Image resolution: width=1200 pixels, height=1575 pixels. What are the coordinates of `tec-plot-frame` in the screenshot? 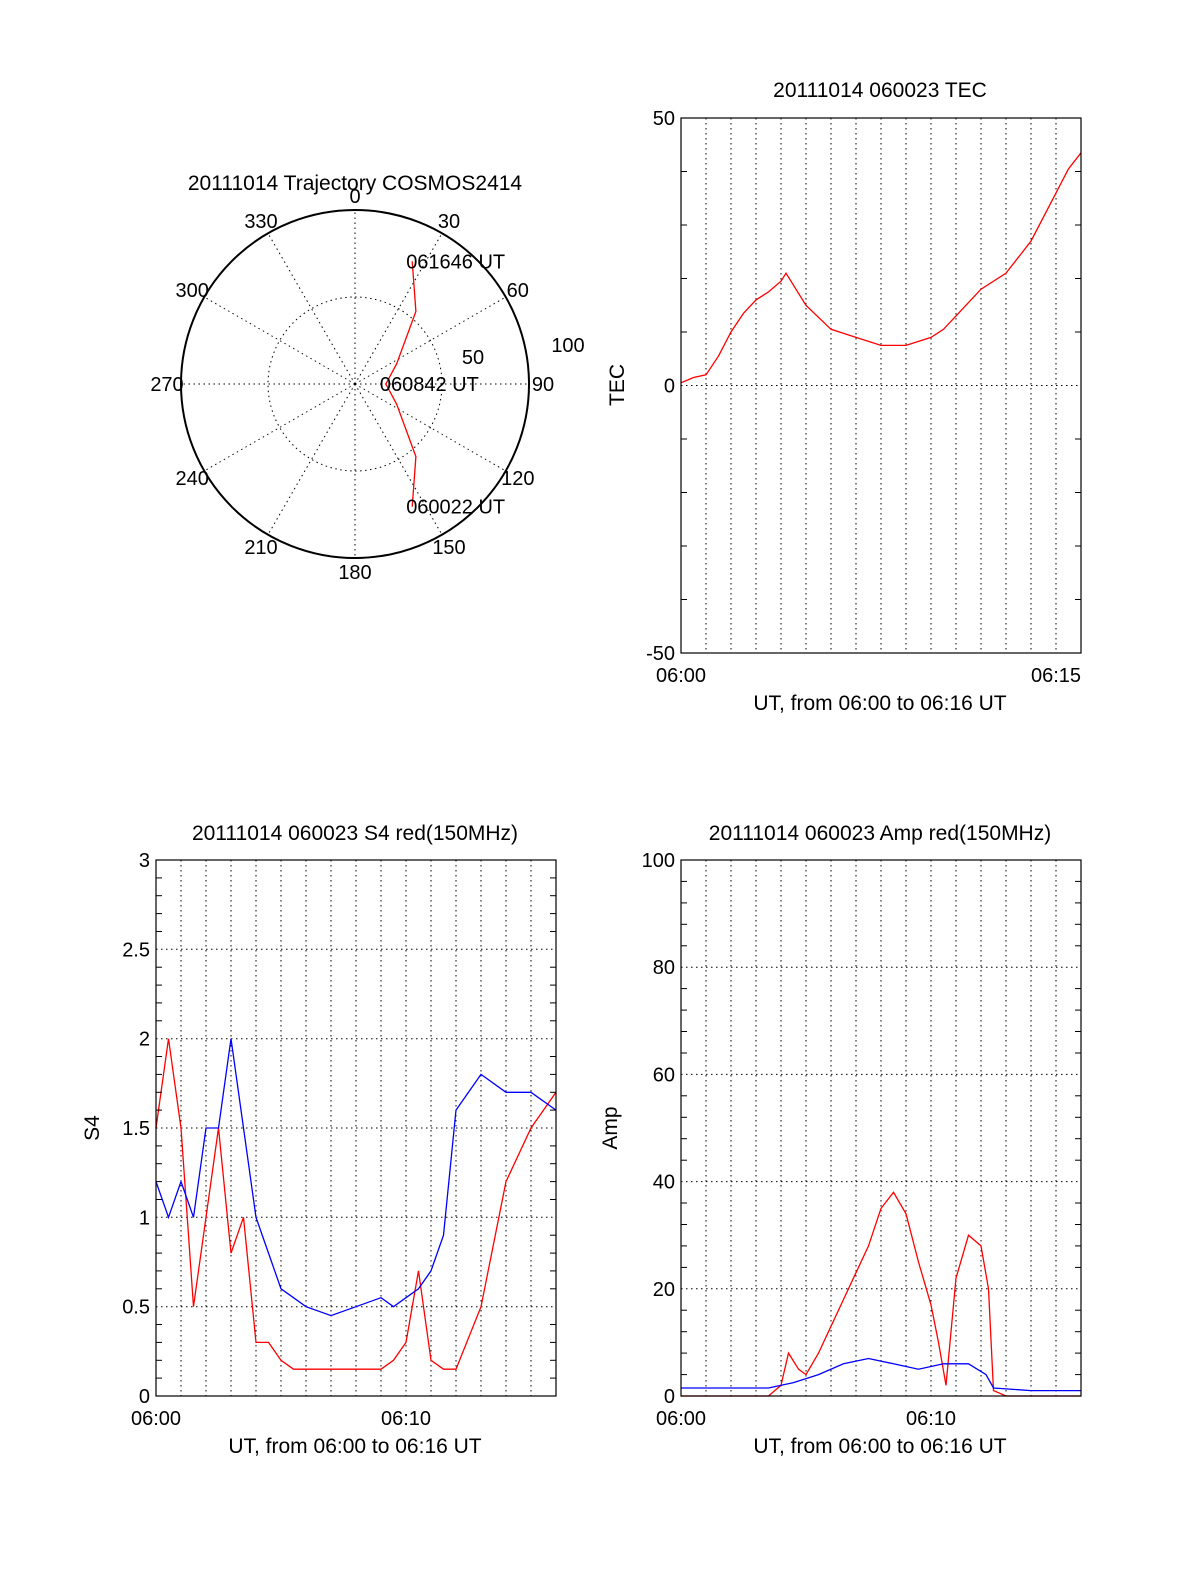 It's located at (881, 385).